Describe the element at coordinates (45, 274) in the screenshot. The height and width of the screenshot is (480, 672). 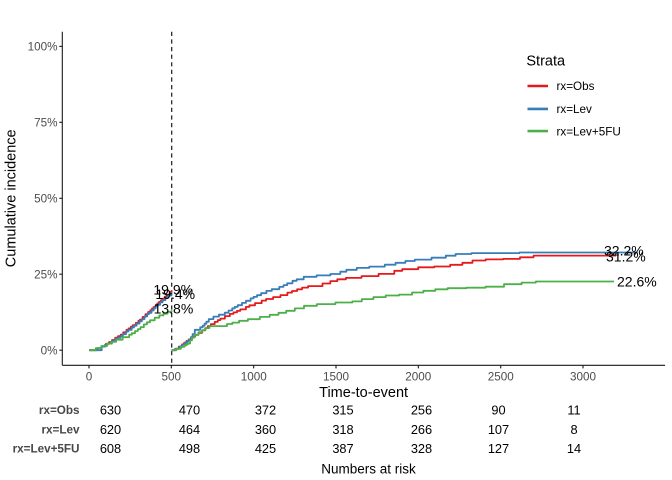
I see `svg-text: 25%` at that location.